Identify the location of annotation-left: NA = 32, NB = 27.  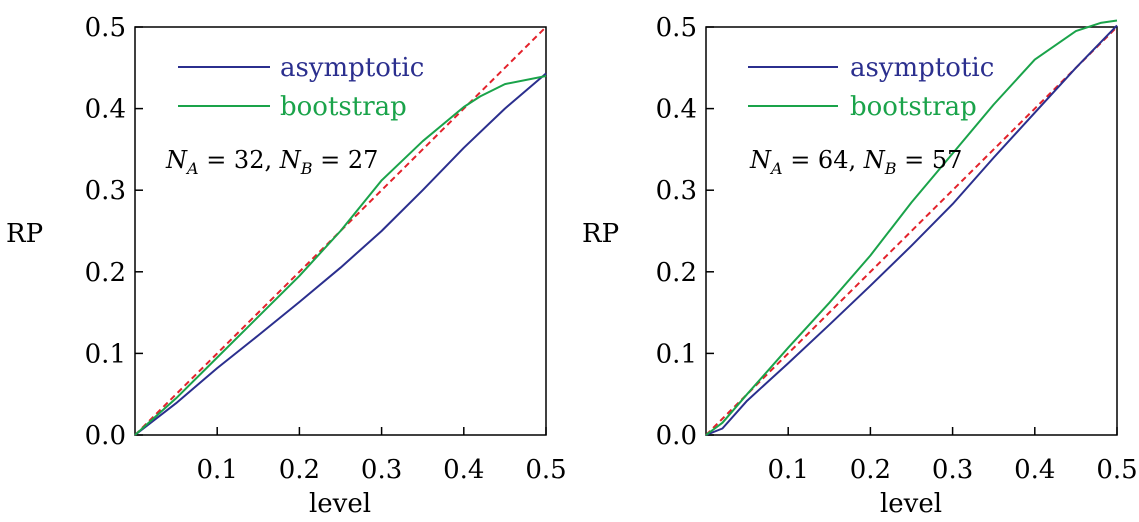
(271, 162).